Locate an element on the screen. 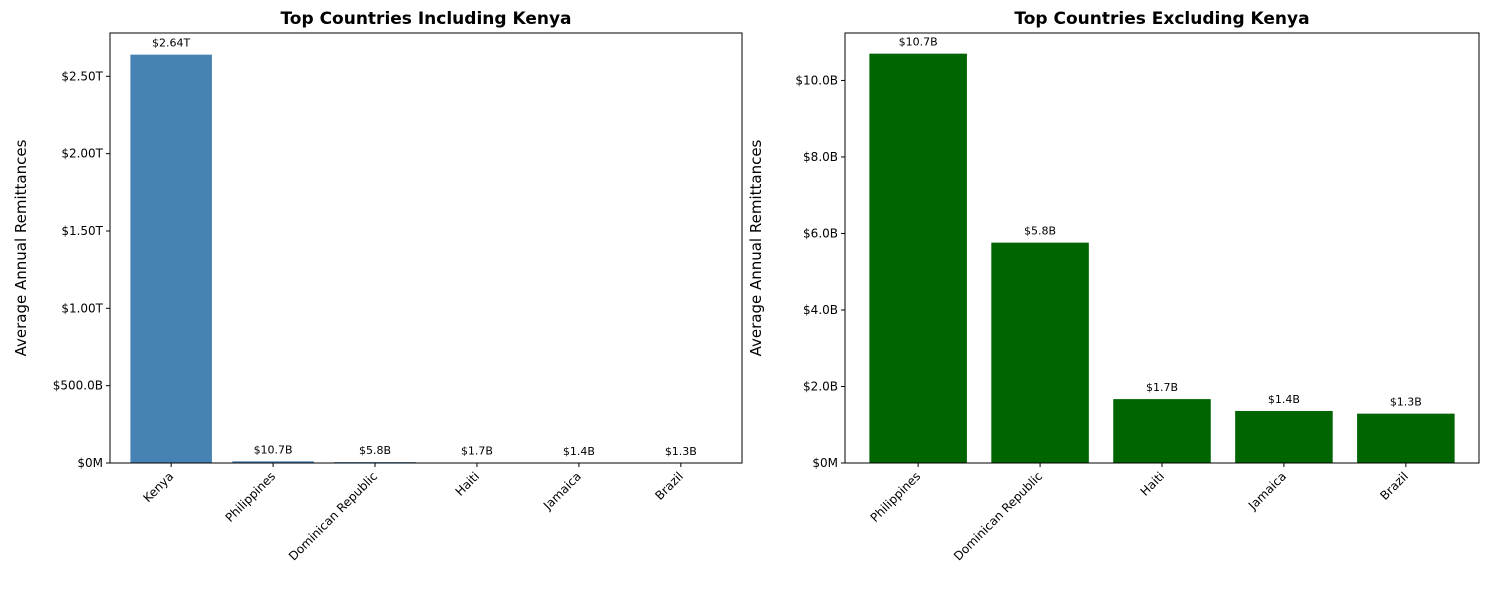 This screenshot has width=1489, height=590. x-tick-label: Kenya is located at coordinates (158, 487).